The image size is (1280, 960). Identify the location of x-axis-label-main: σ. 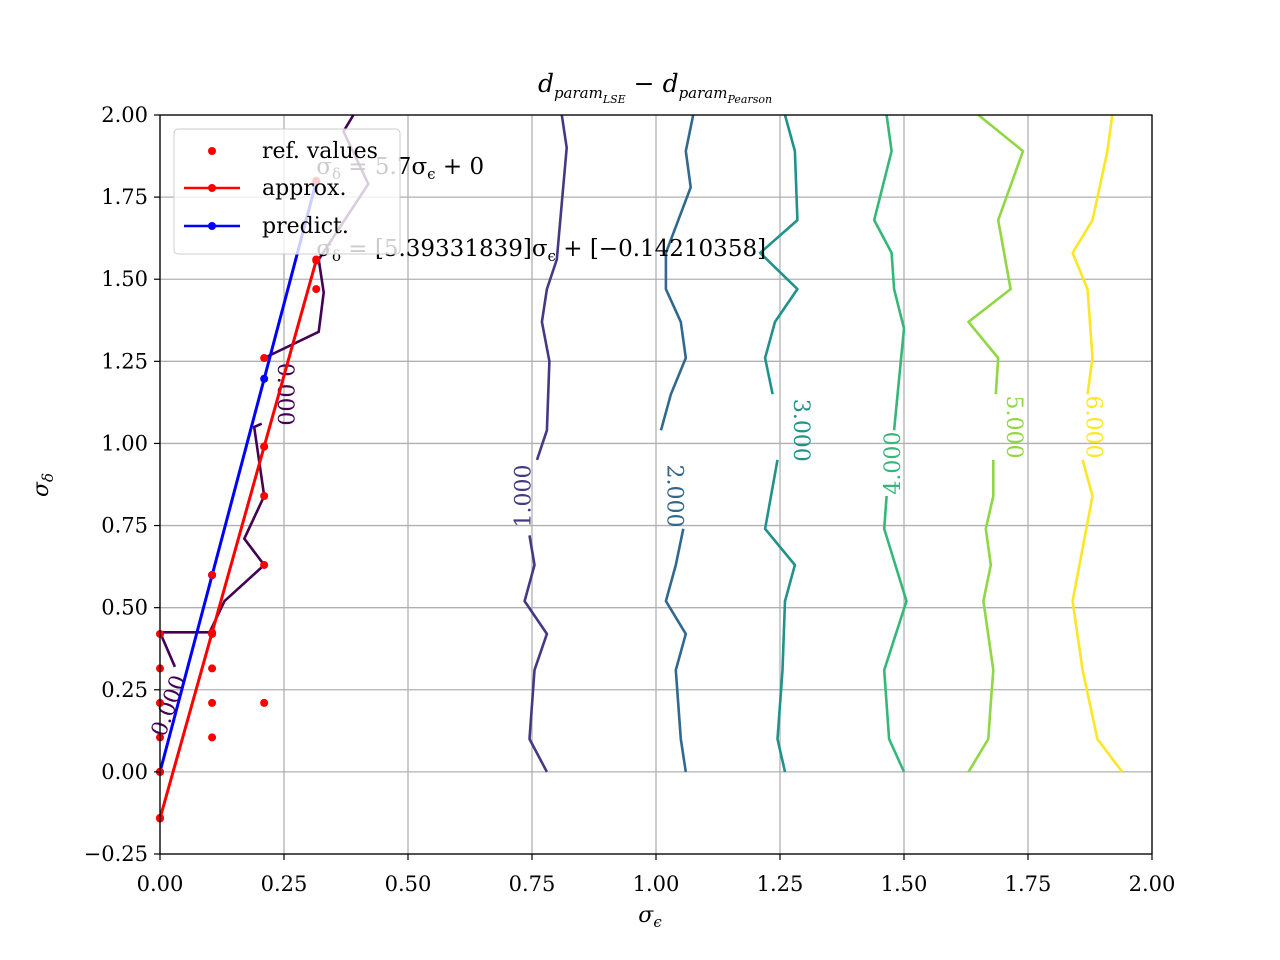
(646, 915).